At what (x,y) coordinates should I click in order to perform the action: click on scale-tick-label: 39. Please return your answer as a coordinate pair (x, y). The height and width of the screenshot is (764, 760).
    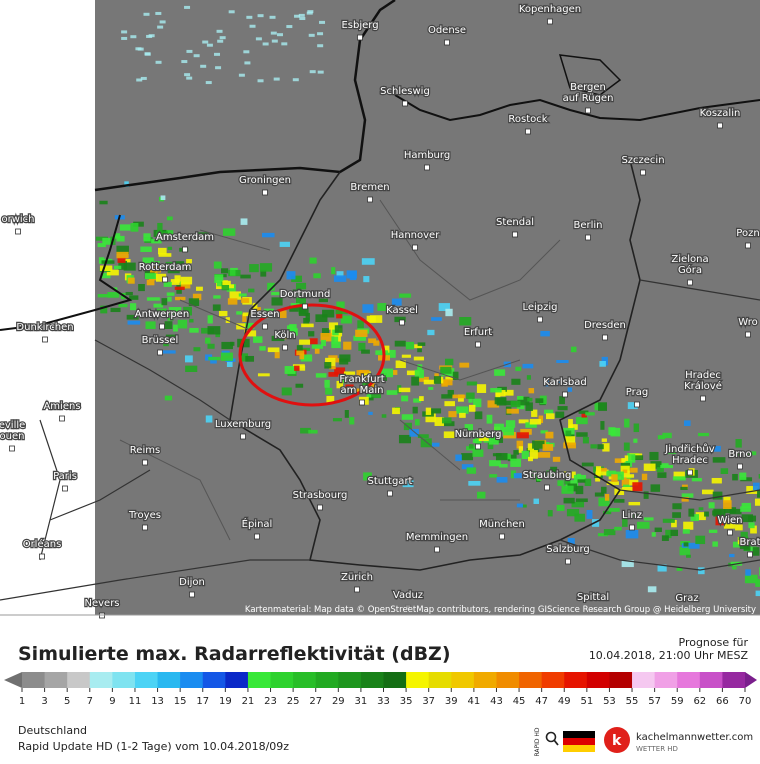
    Looking at the image, I should click on (451, 701).